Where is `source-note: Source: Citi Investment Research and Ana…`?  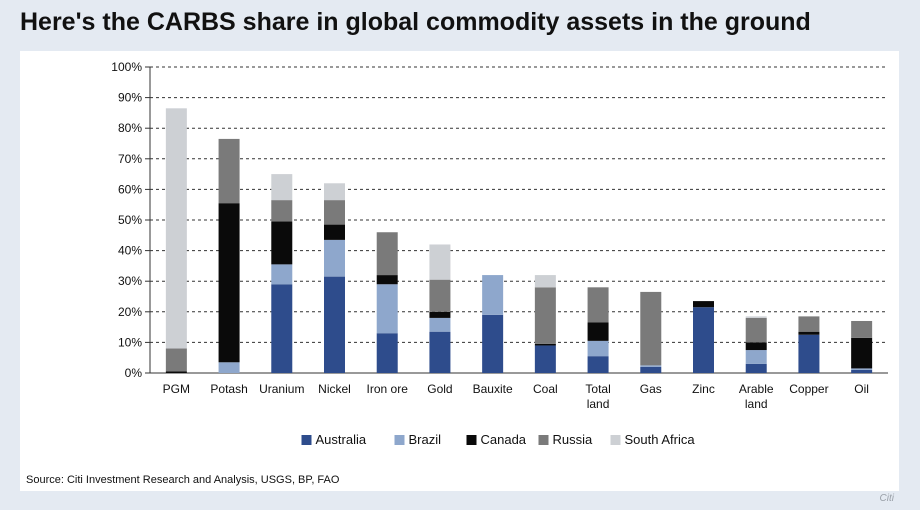 source-note: Source: Citi Investment Research and Ana… is located at coordinates (183, 480).